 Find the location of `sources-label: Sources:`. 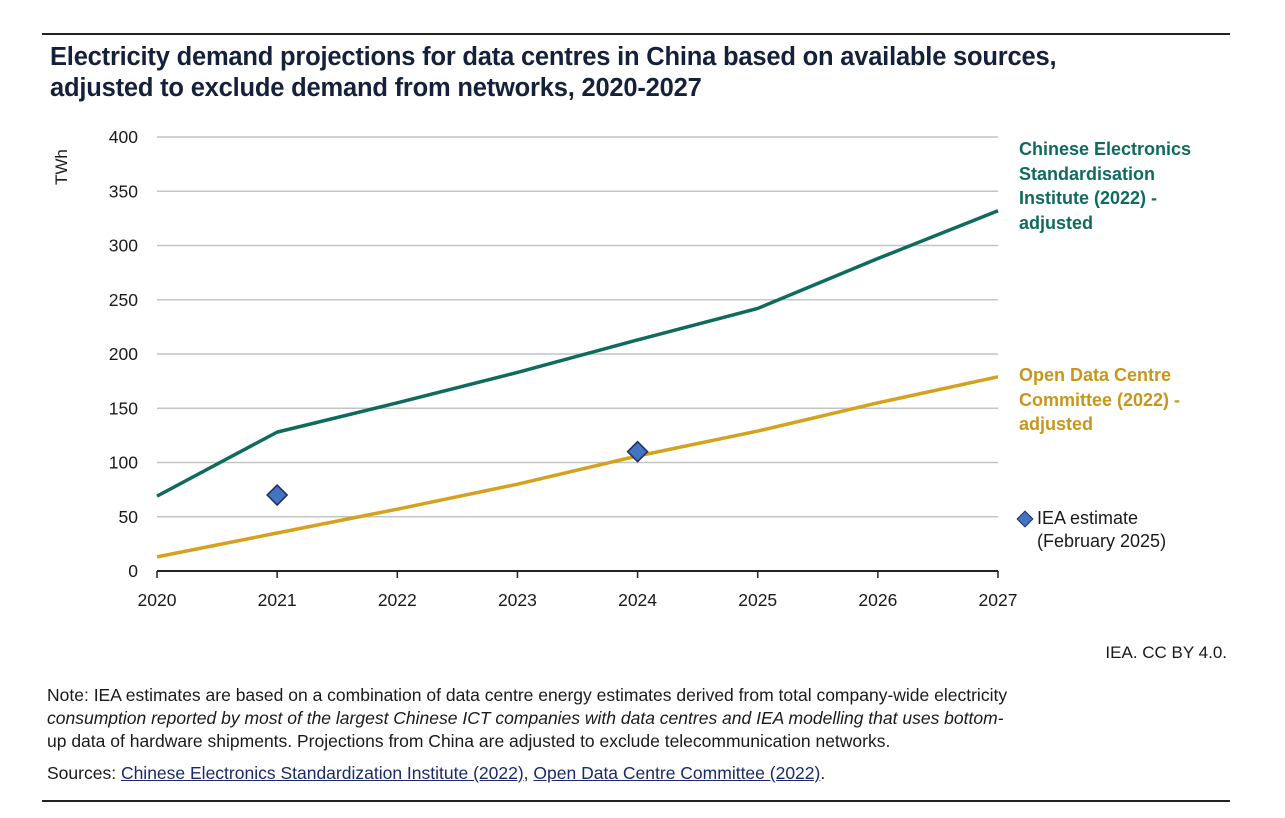

sources-label: Sources: is located at coordinates (82, 773).